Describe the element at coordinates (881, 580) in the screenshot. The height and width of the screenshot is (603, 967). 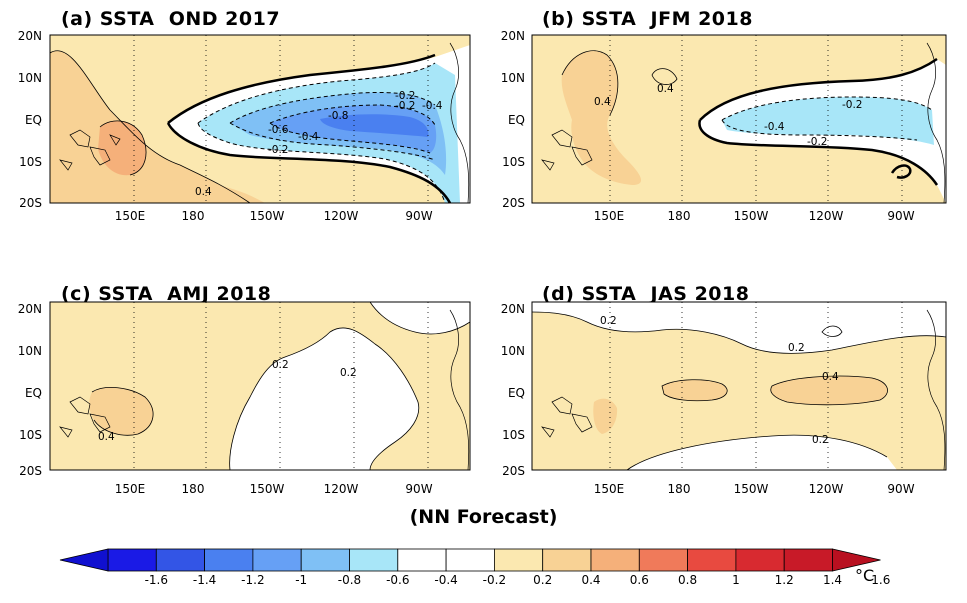
I see `colorbar-tick-label: 1.6` at that location.